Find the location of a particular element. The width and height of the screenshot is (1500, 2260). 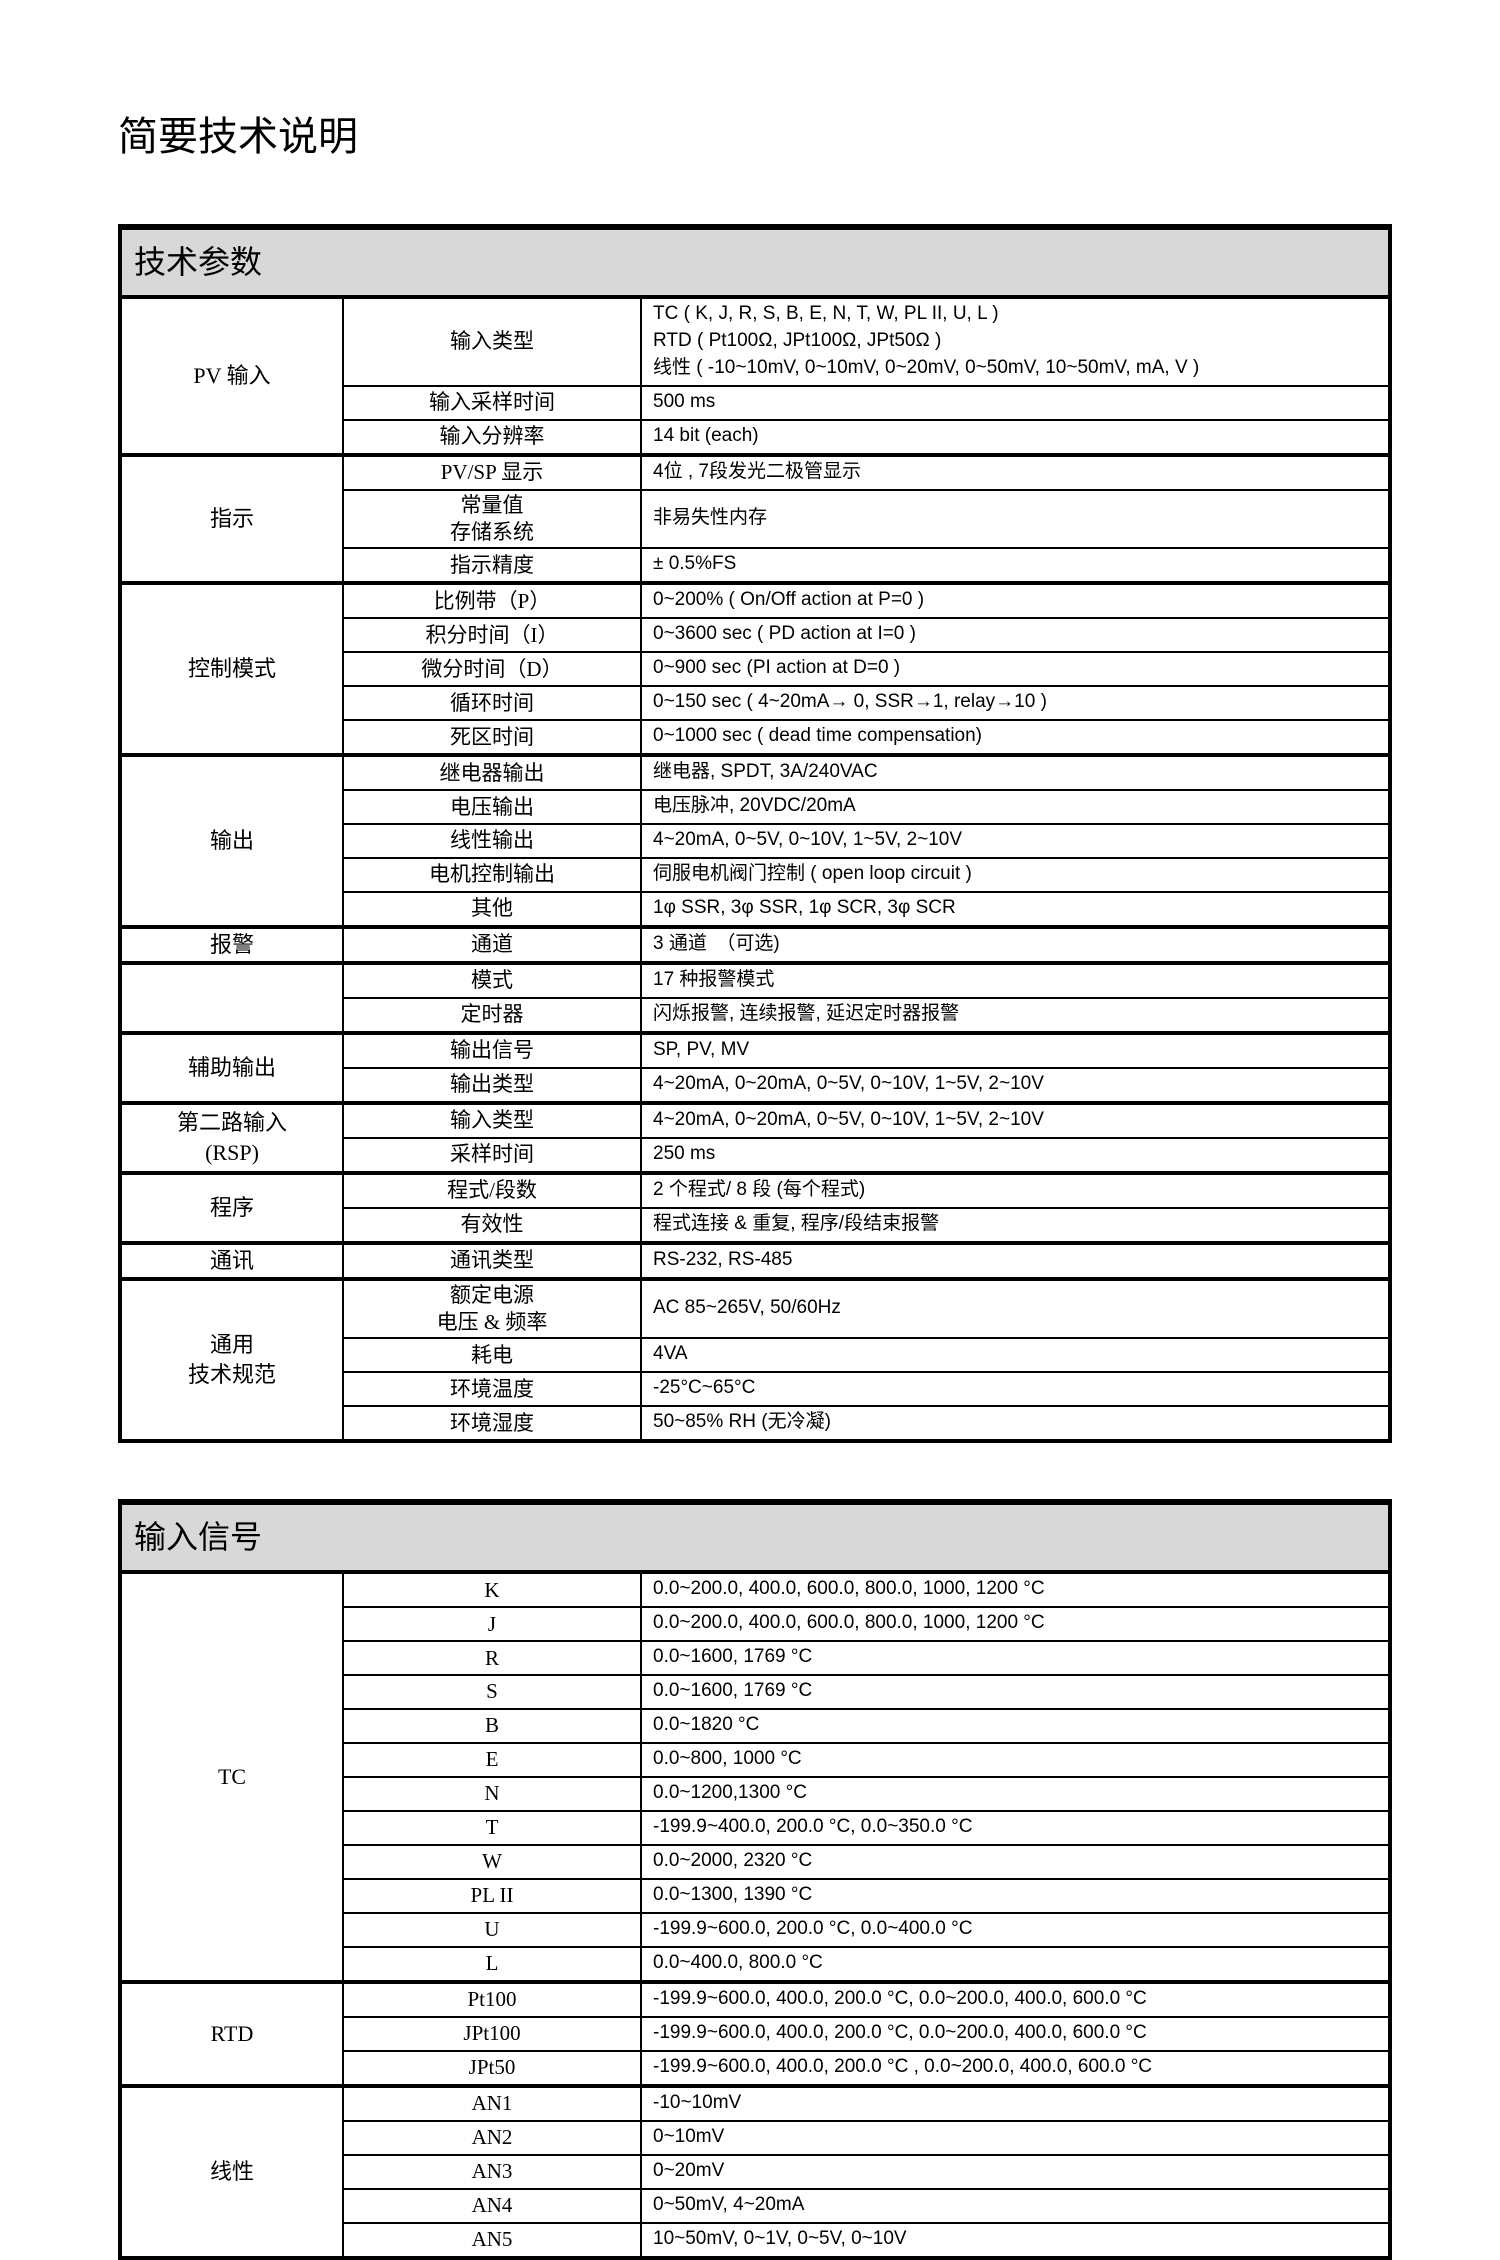

value-cell: 0.0~1600, 1769 °C is located at coordinates (1015, 1658).